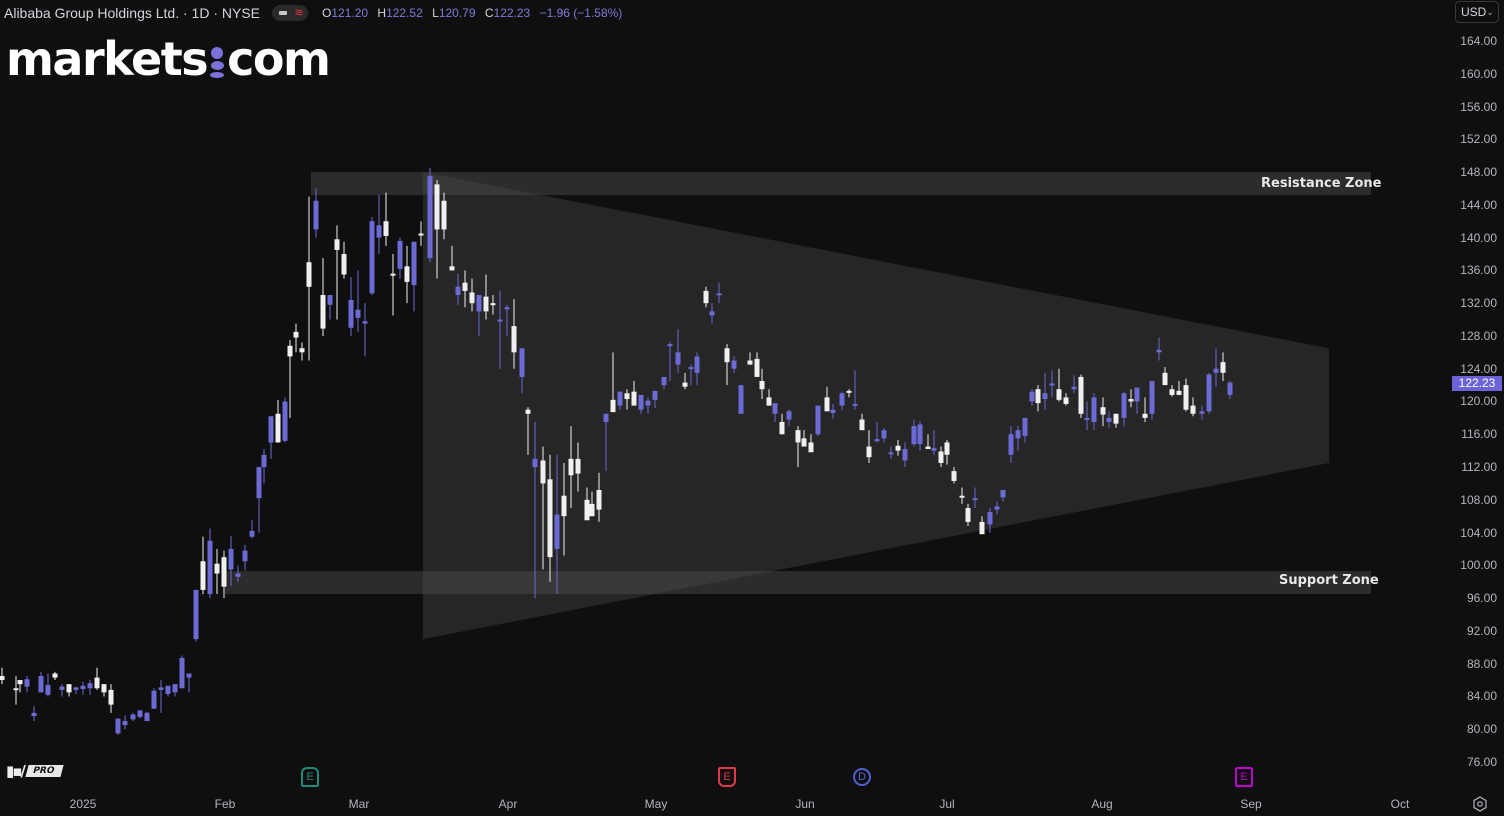  I want to click on markets-com-logo: markets com, so click(168, 59).